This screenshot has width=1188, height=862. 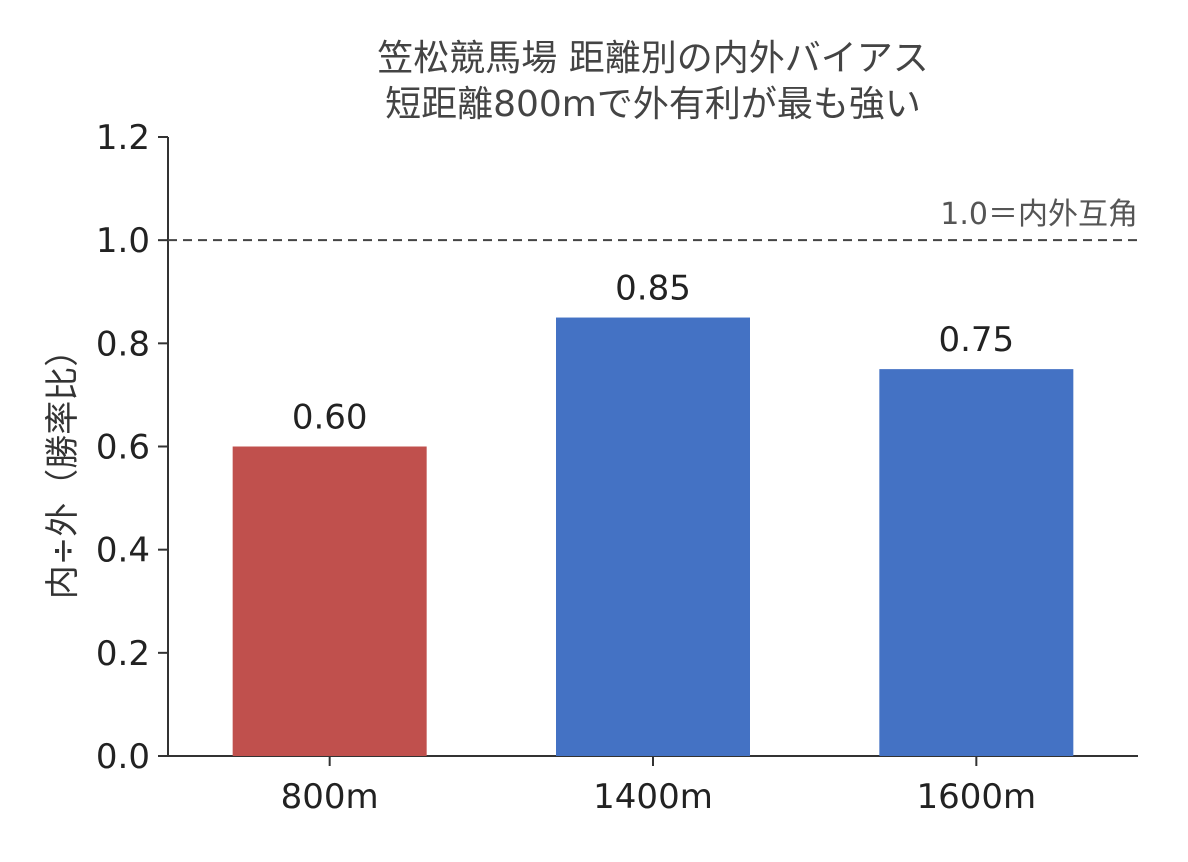 What do you see at coordinates (1039, 214) in the screenshot?
I see `reference-line-label: 1.0＝内外互角` at bounding box center [1039, 214].